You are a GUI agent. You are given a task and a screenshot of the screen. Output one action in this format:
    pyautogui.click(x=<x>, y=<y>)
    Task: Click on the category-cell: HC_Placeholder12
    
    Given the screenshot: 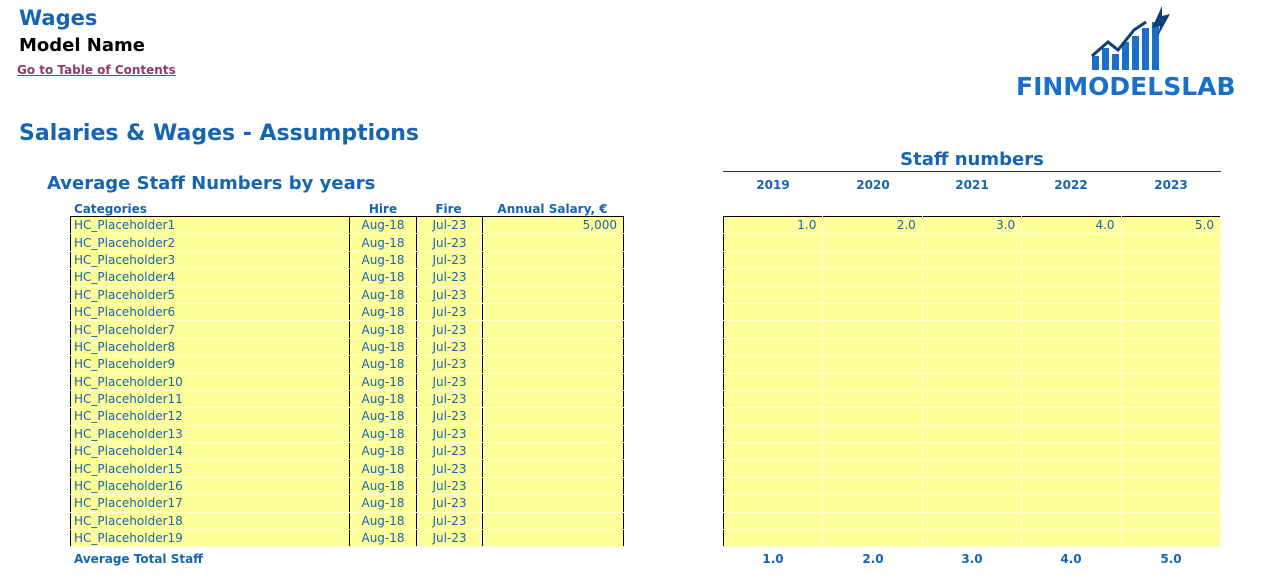 What is the action you would take?
    pyautogui.click(x=210, y=416)
    